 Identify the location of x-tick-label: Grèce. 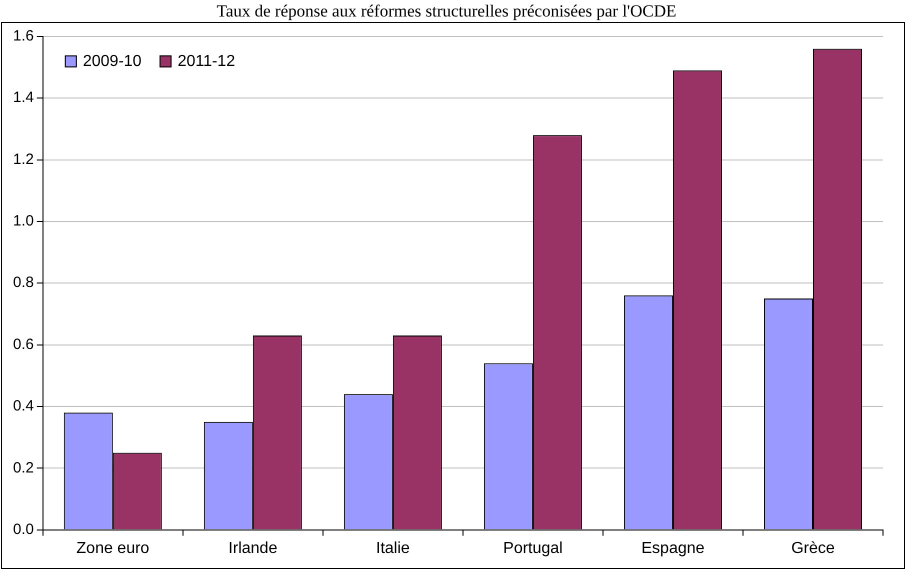
(813, 548).